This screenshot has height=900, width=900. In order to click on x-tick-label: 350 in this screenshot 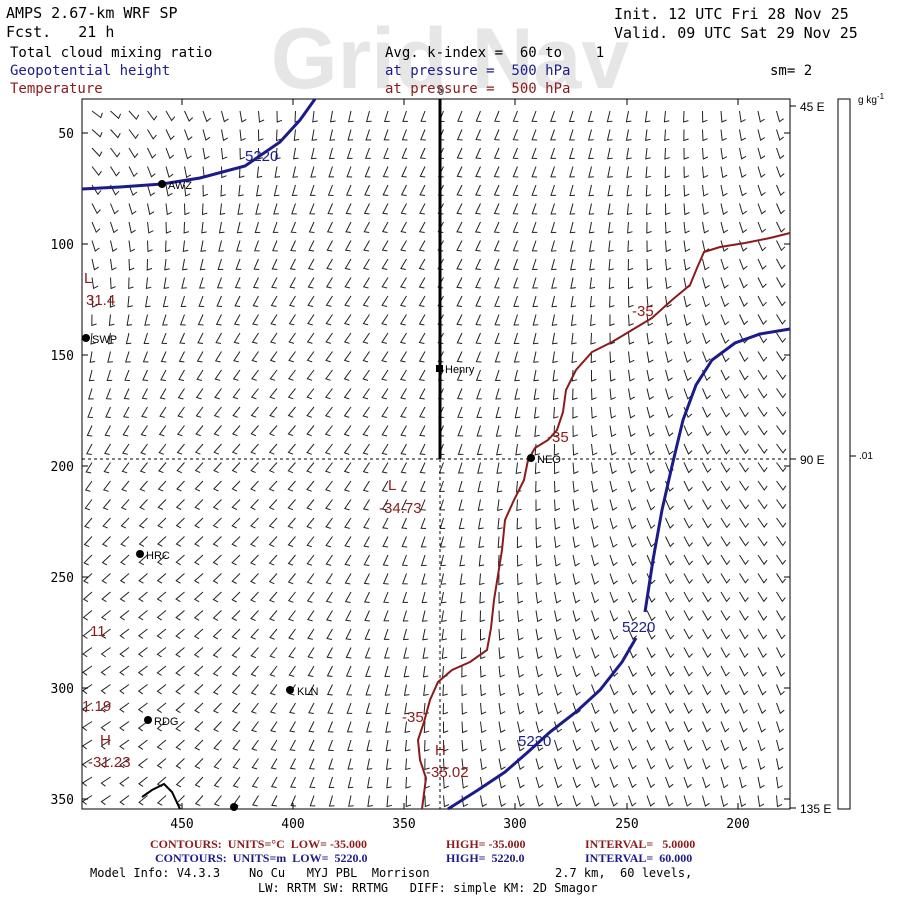, I will do `click(403, 824)`.